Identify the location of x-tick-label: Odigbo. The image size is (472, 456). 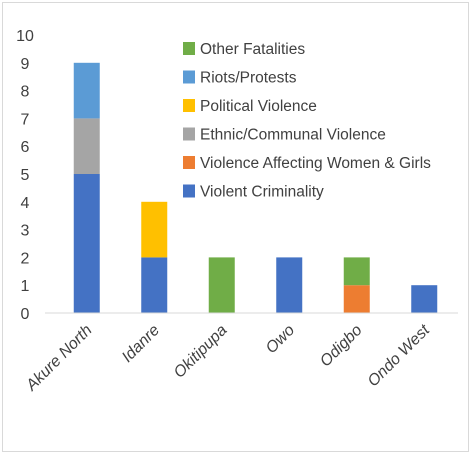
(341, 346).